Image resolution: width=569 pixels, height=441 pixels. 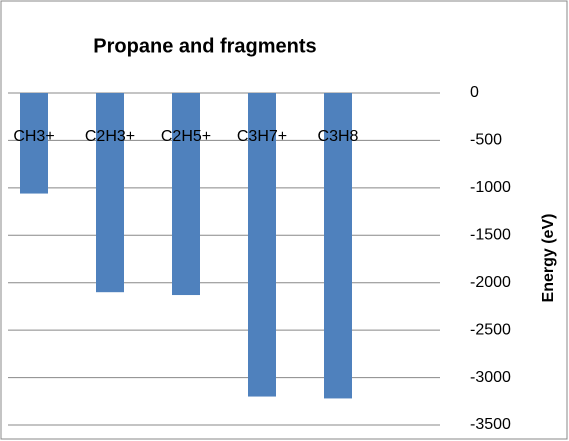 I want to click on x-tick-label: C2H5+, so click(x=186, y=136).